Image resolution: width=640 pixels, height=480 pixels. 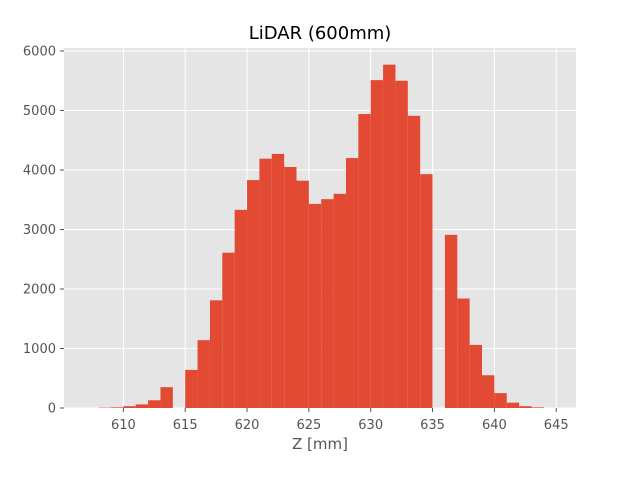 I want to click on y-tick-label: 5000, so click(x=39, y=111).